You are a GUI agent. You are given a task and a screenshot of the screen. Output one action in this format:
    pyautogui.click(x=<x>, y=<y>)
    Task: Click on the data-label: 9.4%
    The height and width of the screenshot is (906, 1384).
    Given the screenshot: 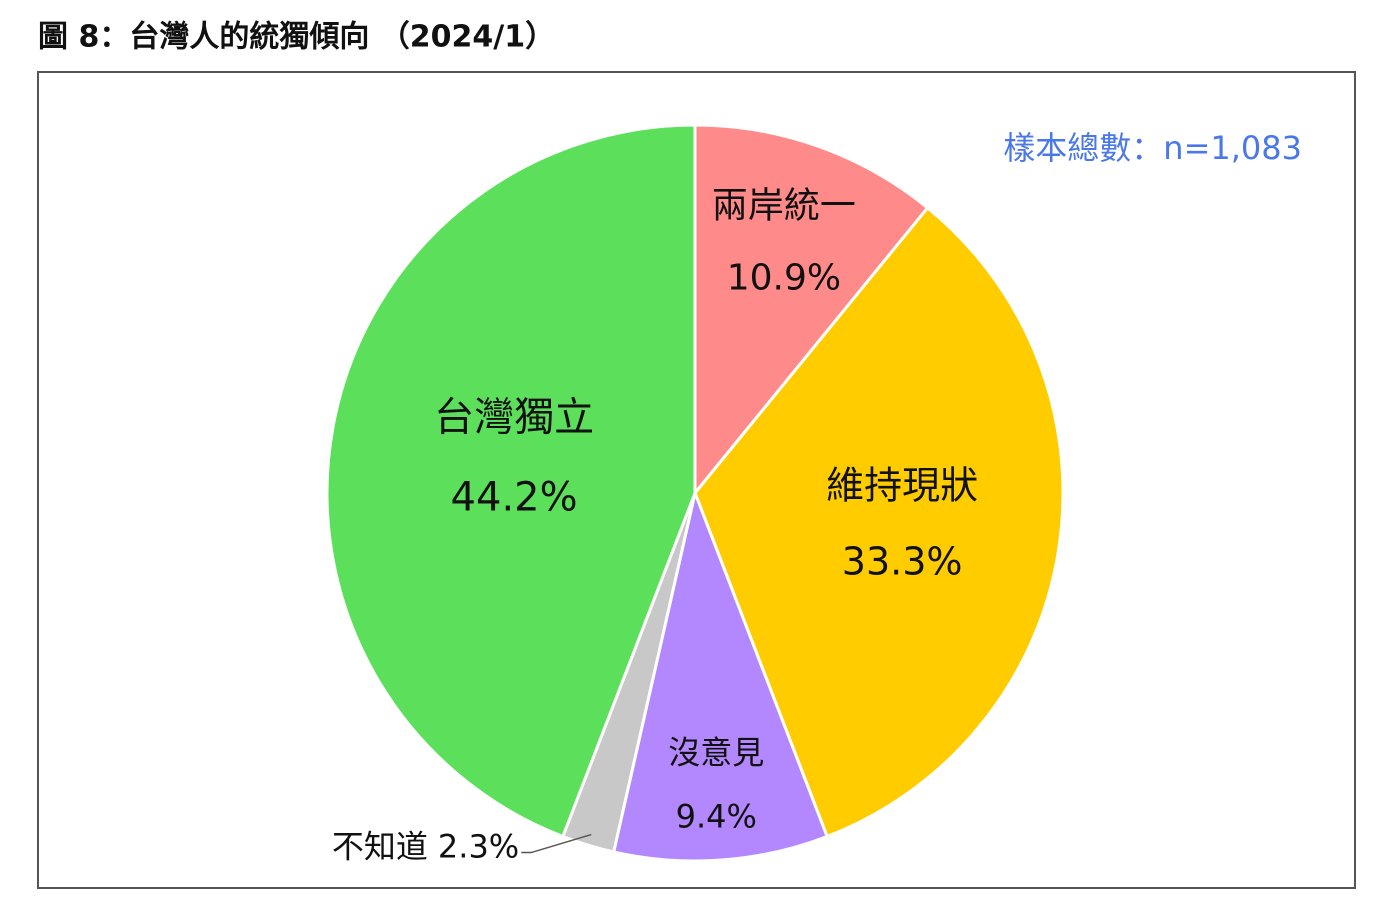 What is the action you would take?
    pyautogui.click(x=716, y=817)
    